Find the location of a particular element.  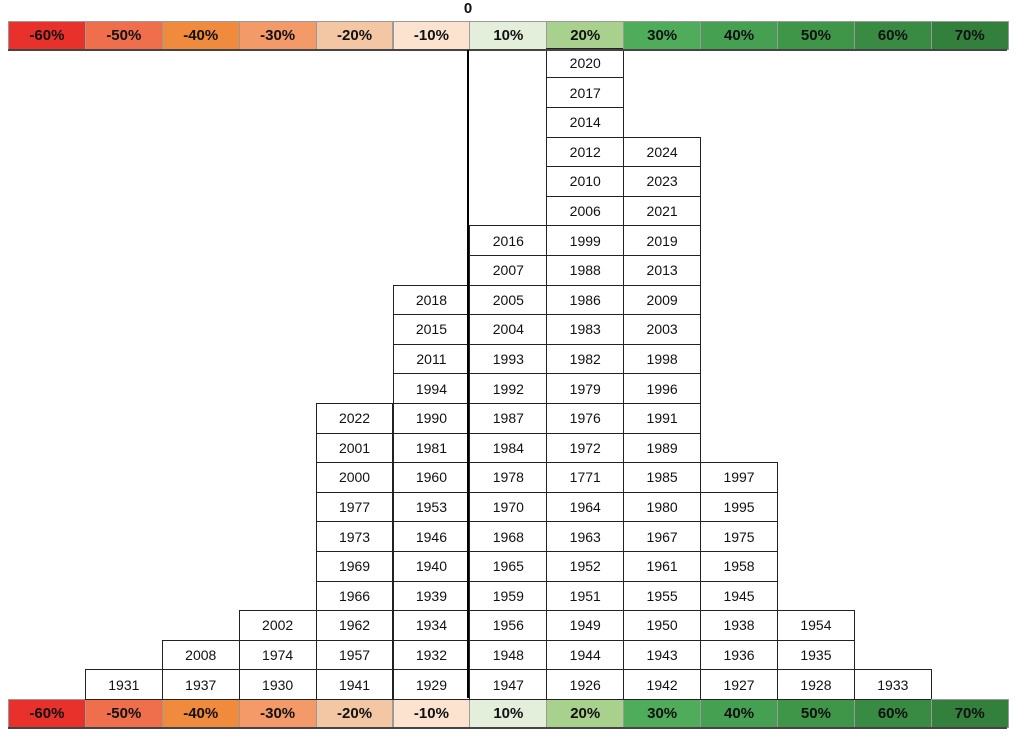

bottom-bin-header-1: -50% is located at coordinates (123, 713).